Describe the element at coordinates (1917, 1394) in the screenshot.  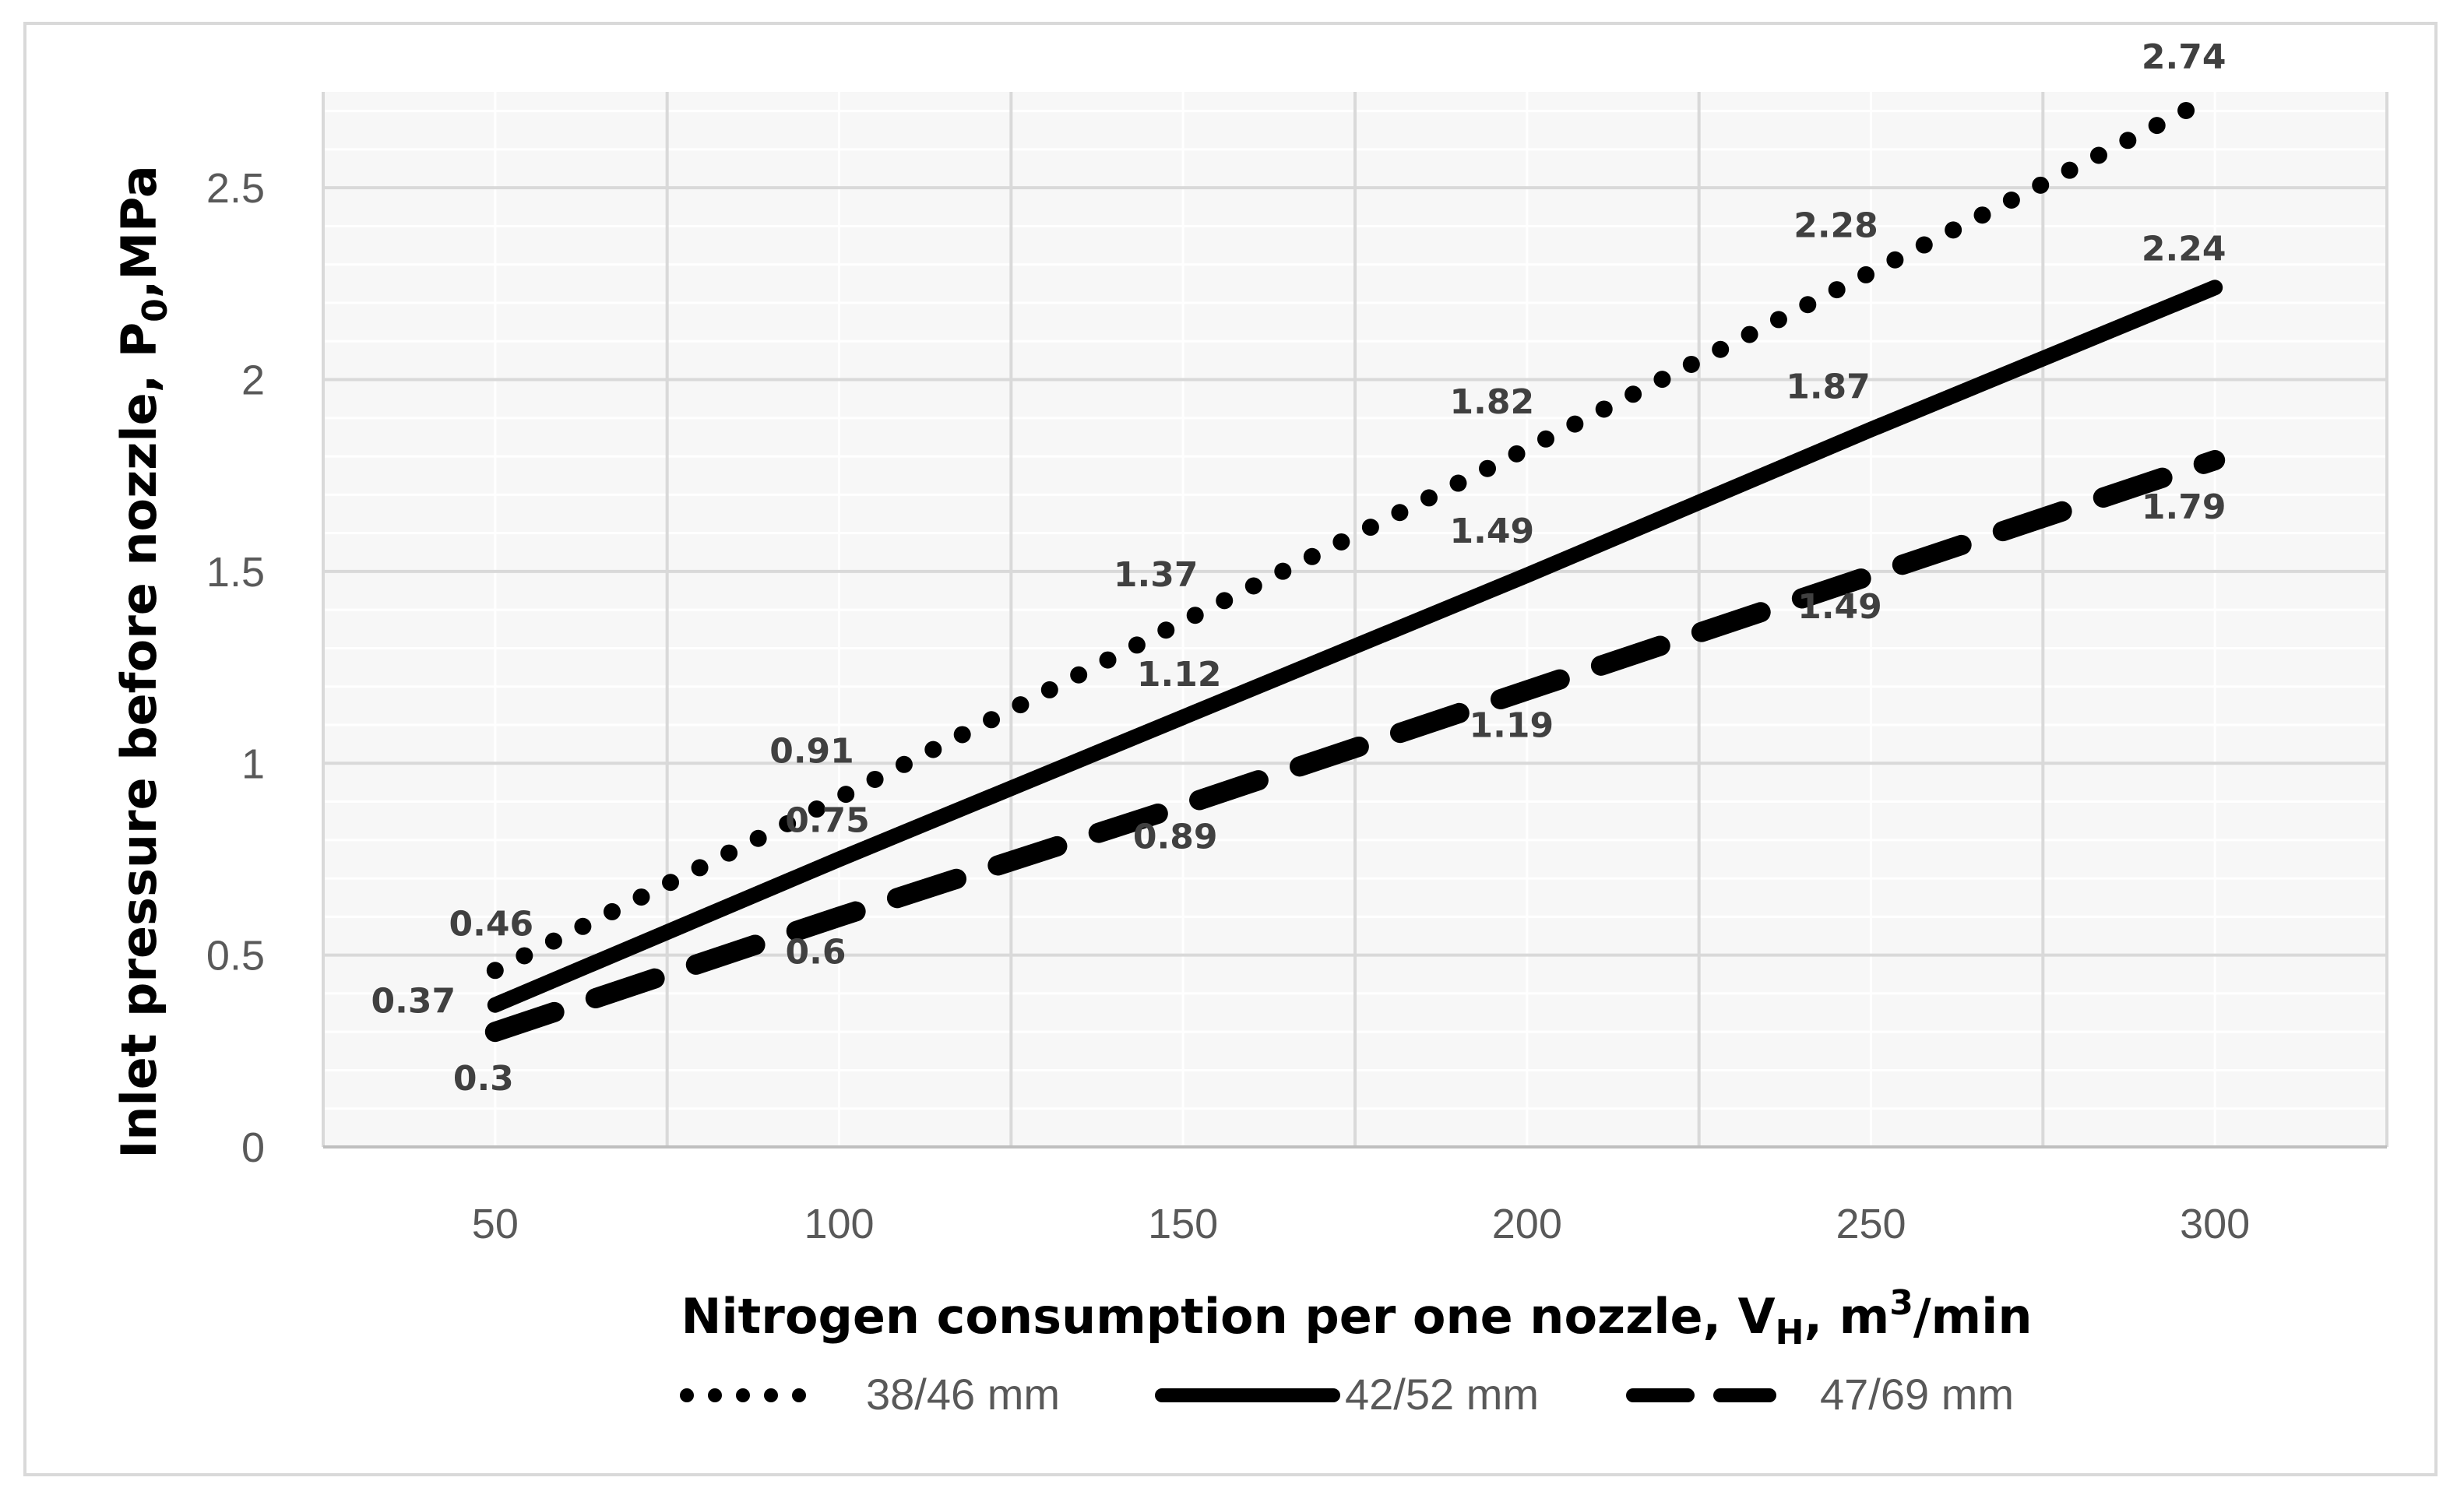
I see `legend-label-47-69: 47/69 mm` at that location.